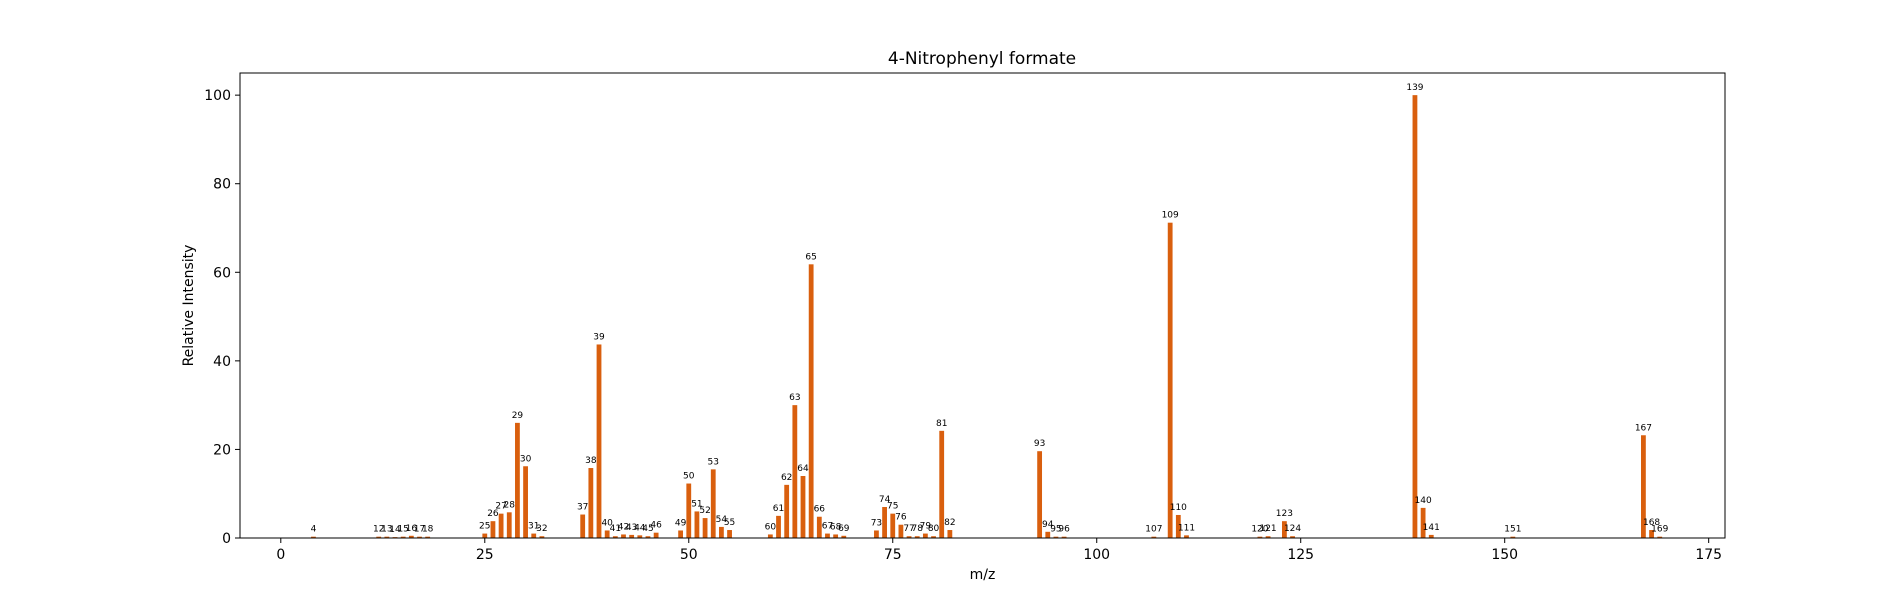  What do you see at coordinates (428, 530) in the screenshot?
I see `data-label-mz-18: 18` at bounding box center [428, 530].